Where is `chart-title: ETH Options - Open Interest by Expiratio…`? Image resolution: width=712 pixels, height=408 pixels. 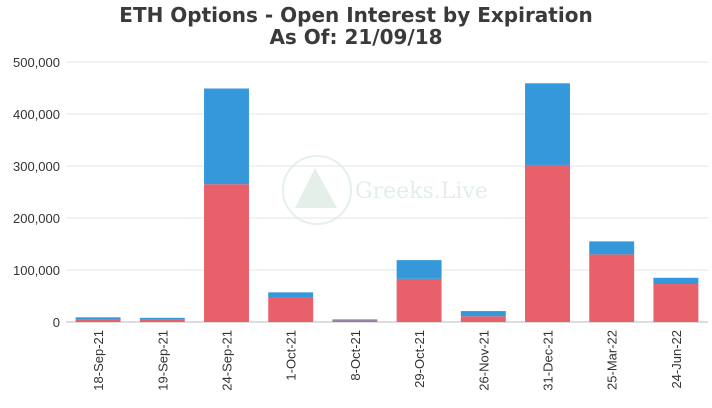 chart-title: ETH Options - Open Interest by Expiratio… is located at coordinates (356, 15).